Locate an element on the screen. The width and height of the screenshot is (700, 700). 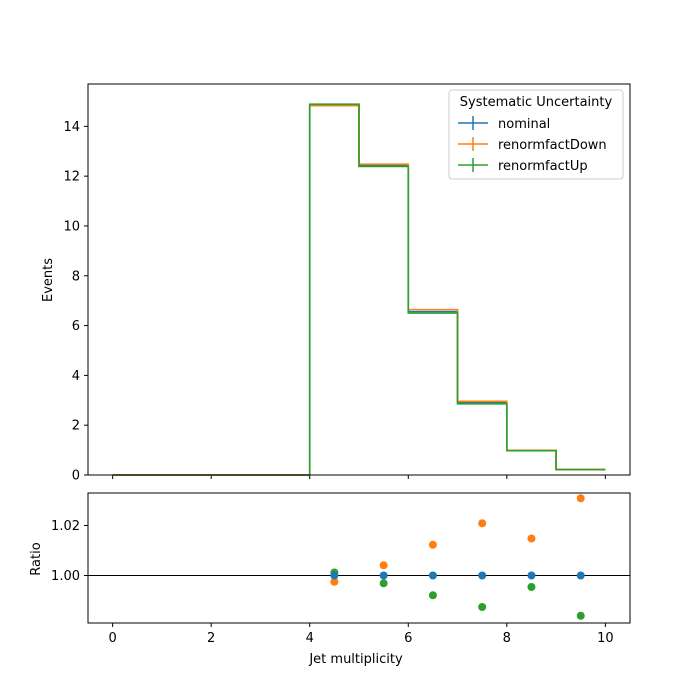
main-y-tick-label: 10 is located at coordinates (71, 226).